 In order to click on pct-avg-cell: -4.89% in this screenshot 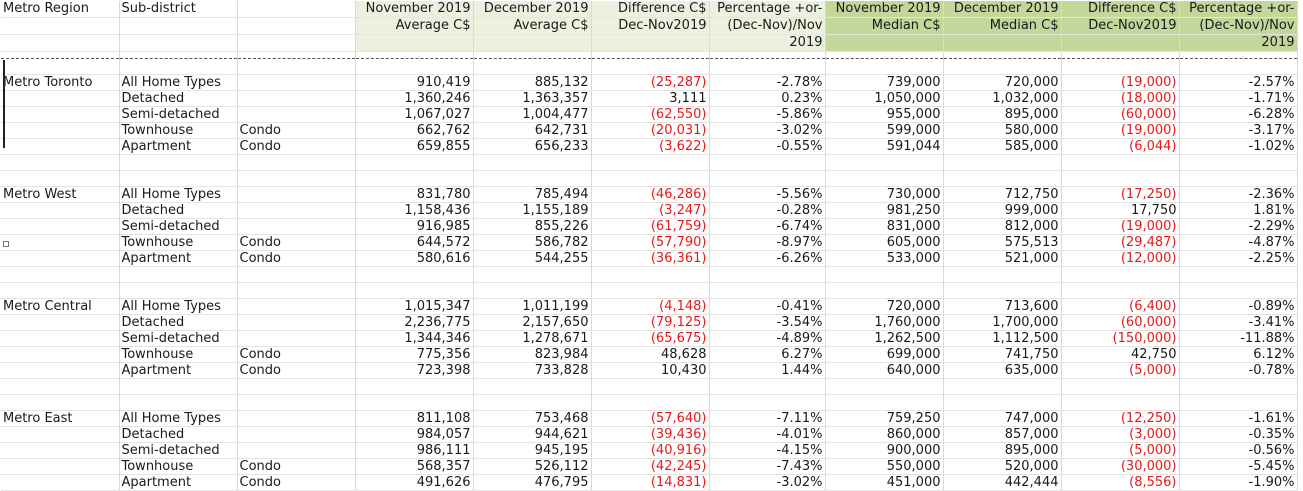, I will do `click(767, 338)`.